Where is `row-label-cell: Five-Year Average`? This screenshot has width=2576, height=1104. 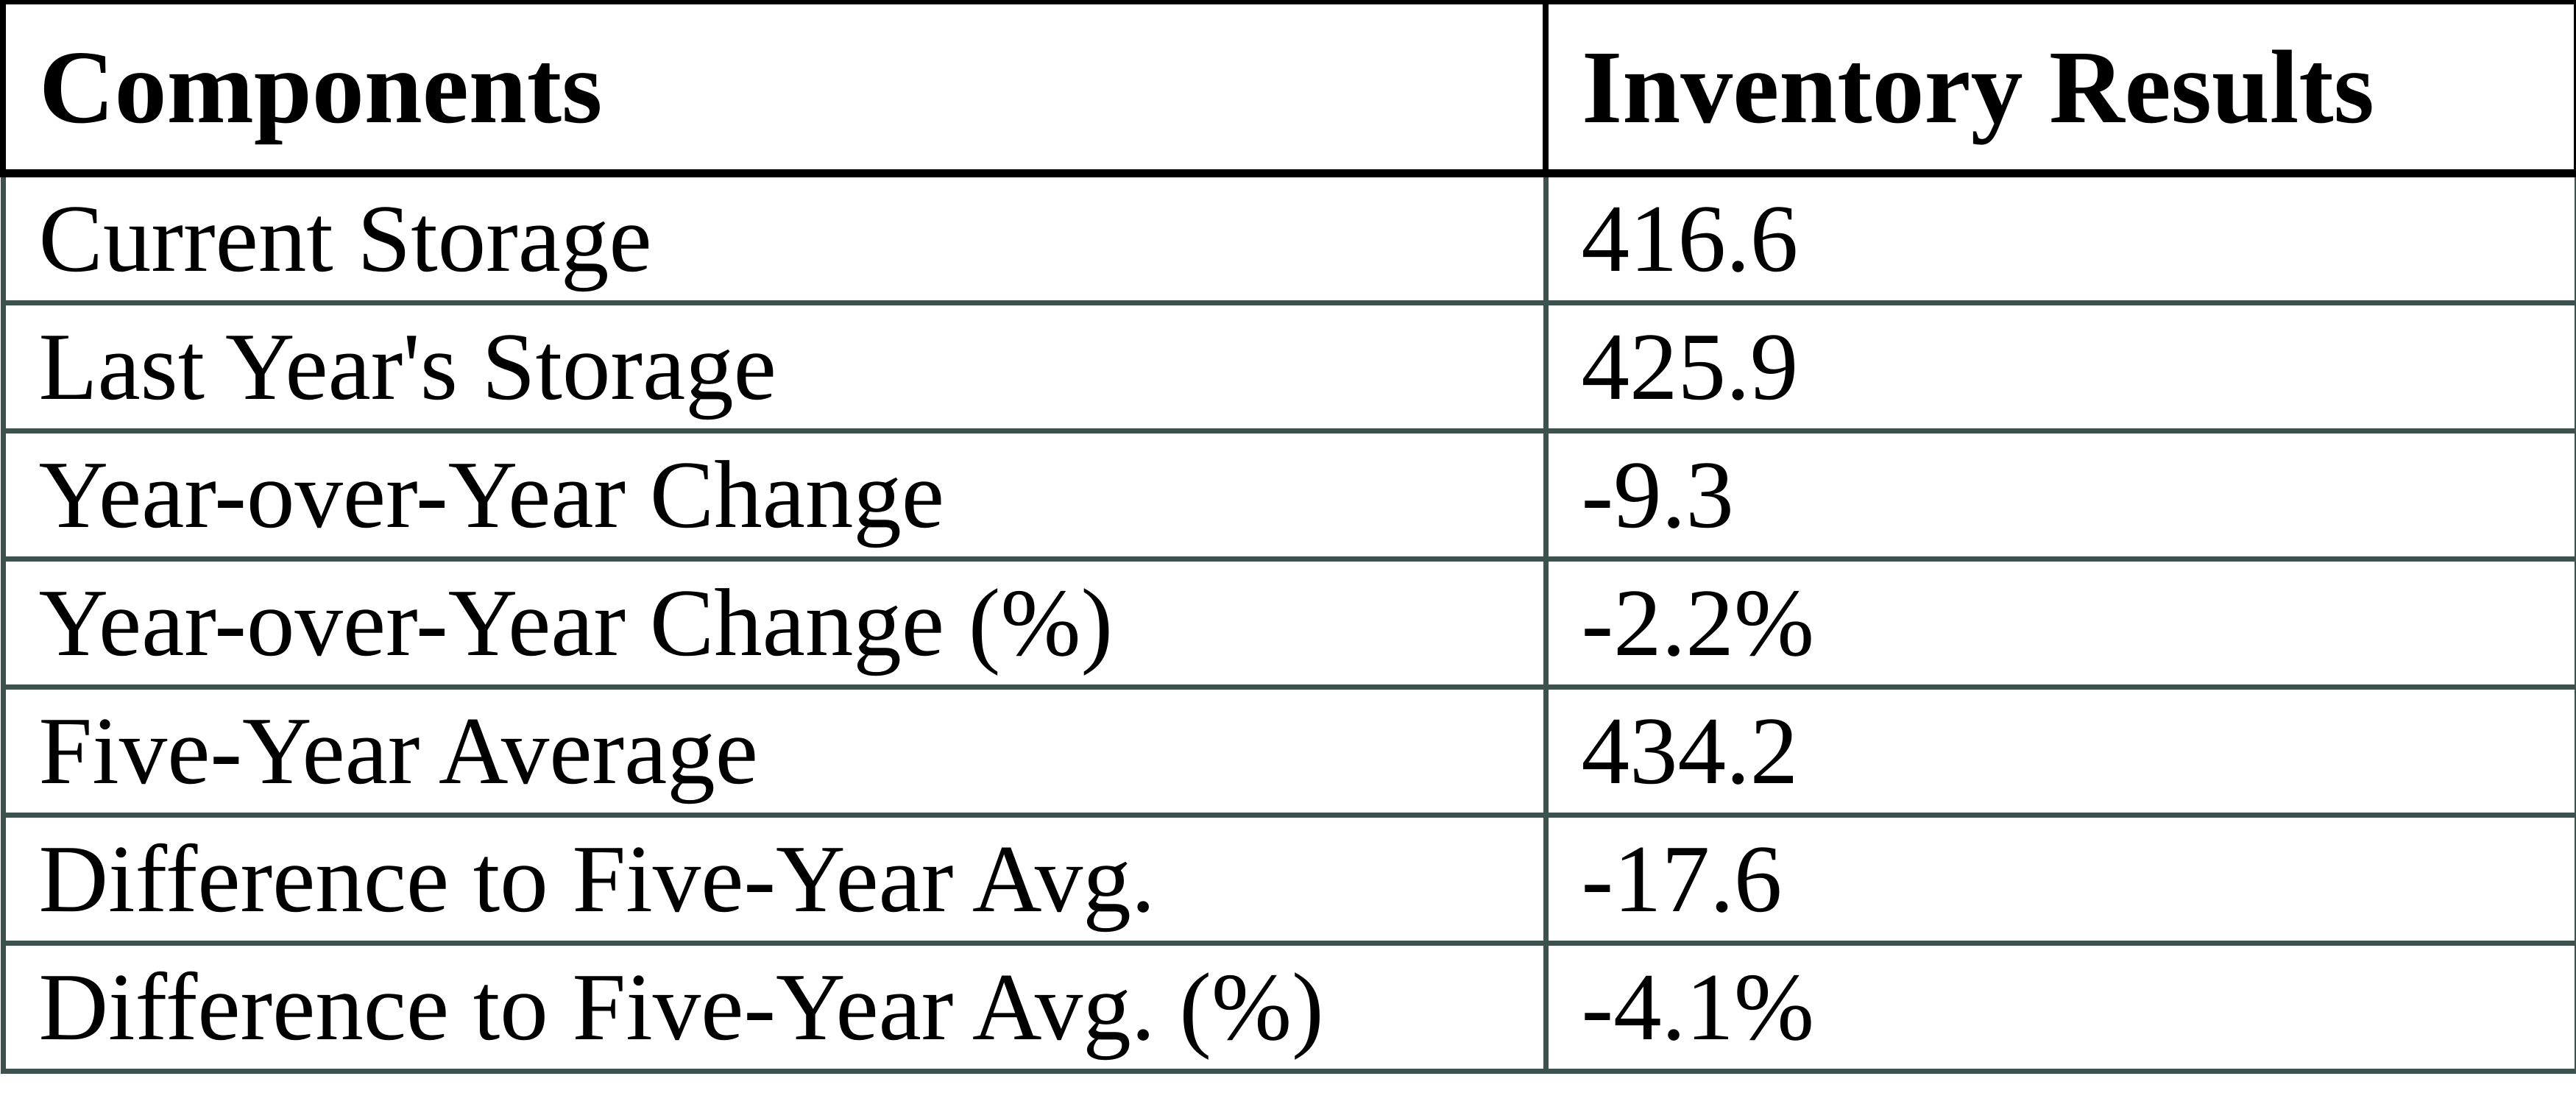
row-label-cell: Five-Year Average is located at coordinates (774, 751).